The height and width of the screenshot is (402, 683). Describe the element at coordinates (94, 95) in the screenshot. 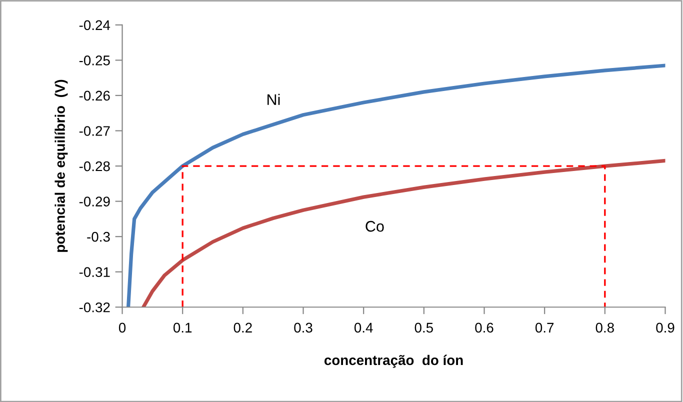

I see `y-tick-label: -0.26` at that location.